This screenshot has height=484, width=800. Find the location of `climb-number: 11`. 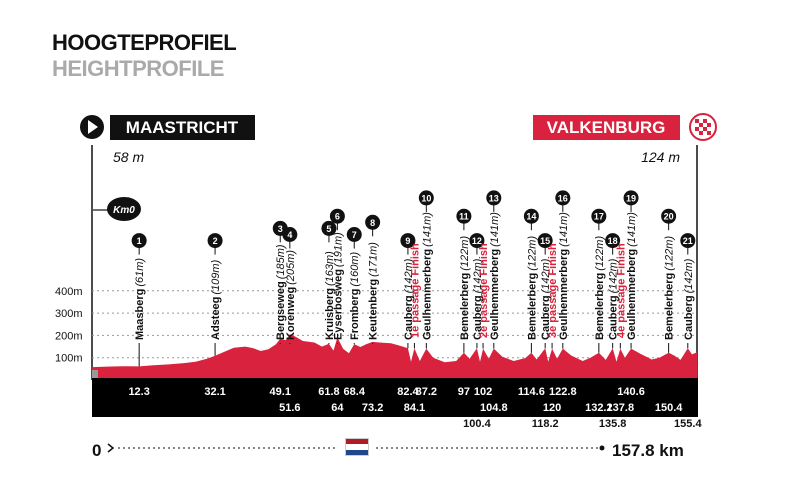

climb-number: 11 is located at coordinates (464, 217).